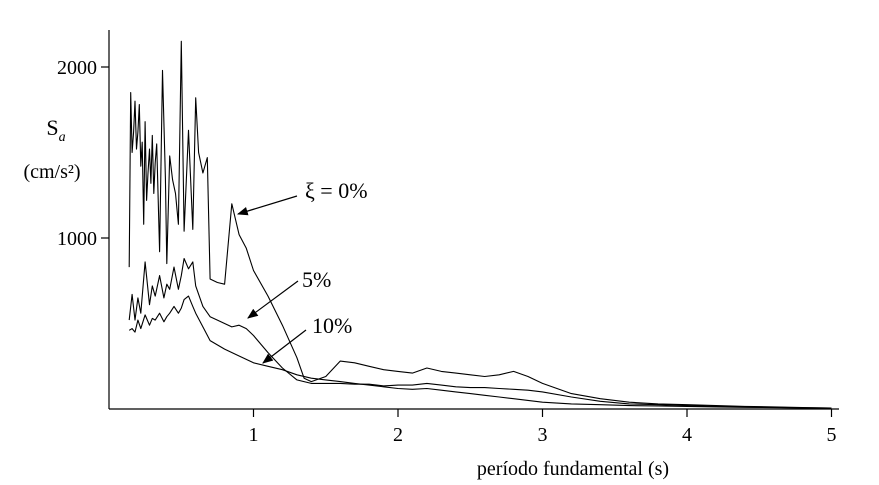  Describe the element at coordinates (254, 435) in the screenshot. I see `x-tick-label: 1` at that location.